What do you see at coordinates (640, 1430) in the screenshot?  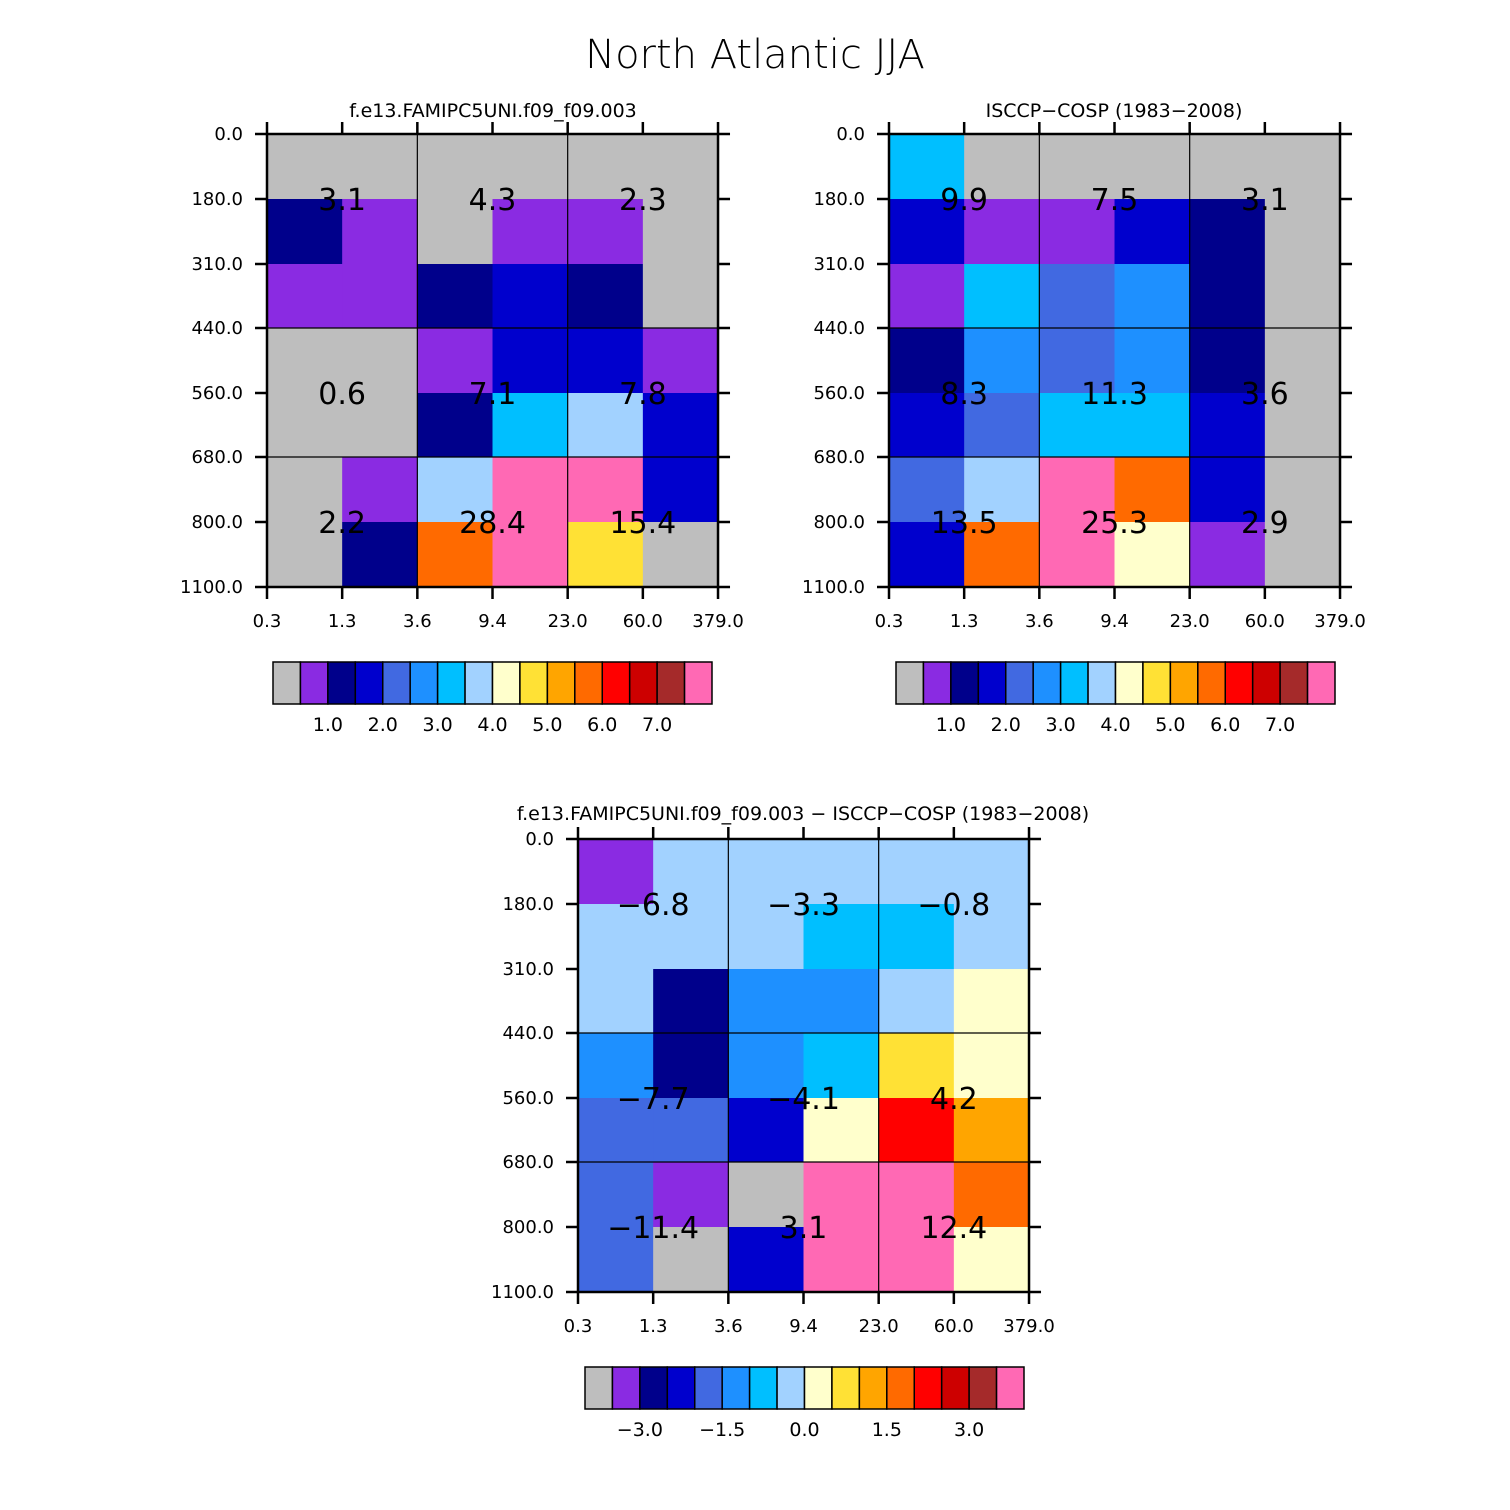 I see `colorbar-label: −3.0` at bounding box center [640, 1430].